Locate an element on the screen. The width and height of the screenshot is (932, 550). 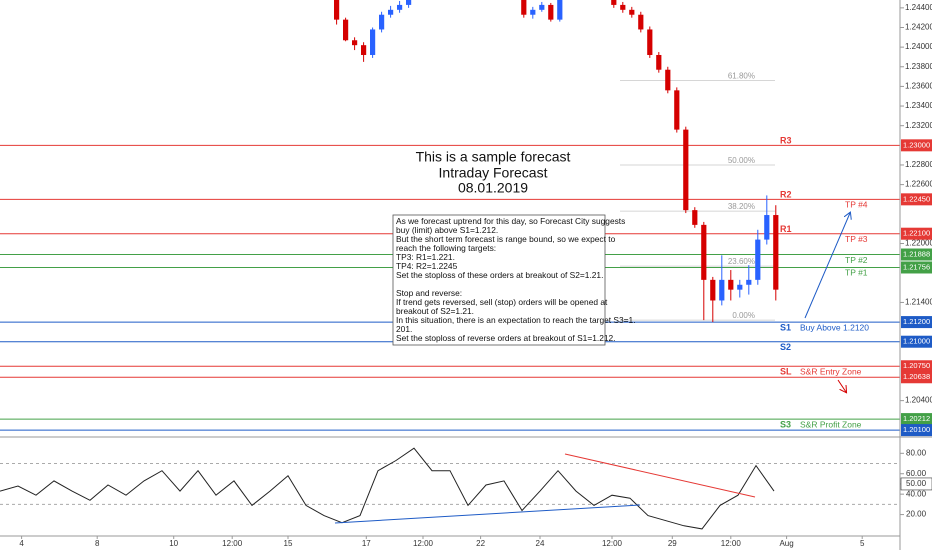
y-tick-label: 1.23800 is located at coordinates (918, 66).